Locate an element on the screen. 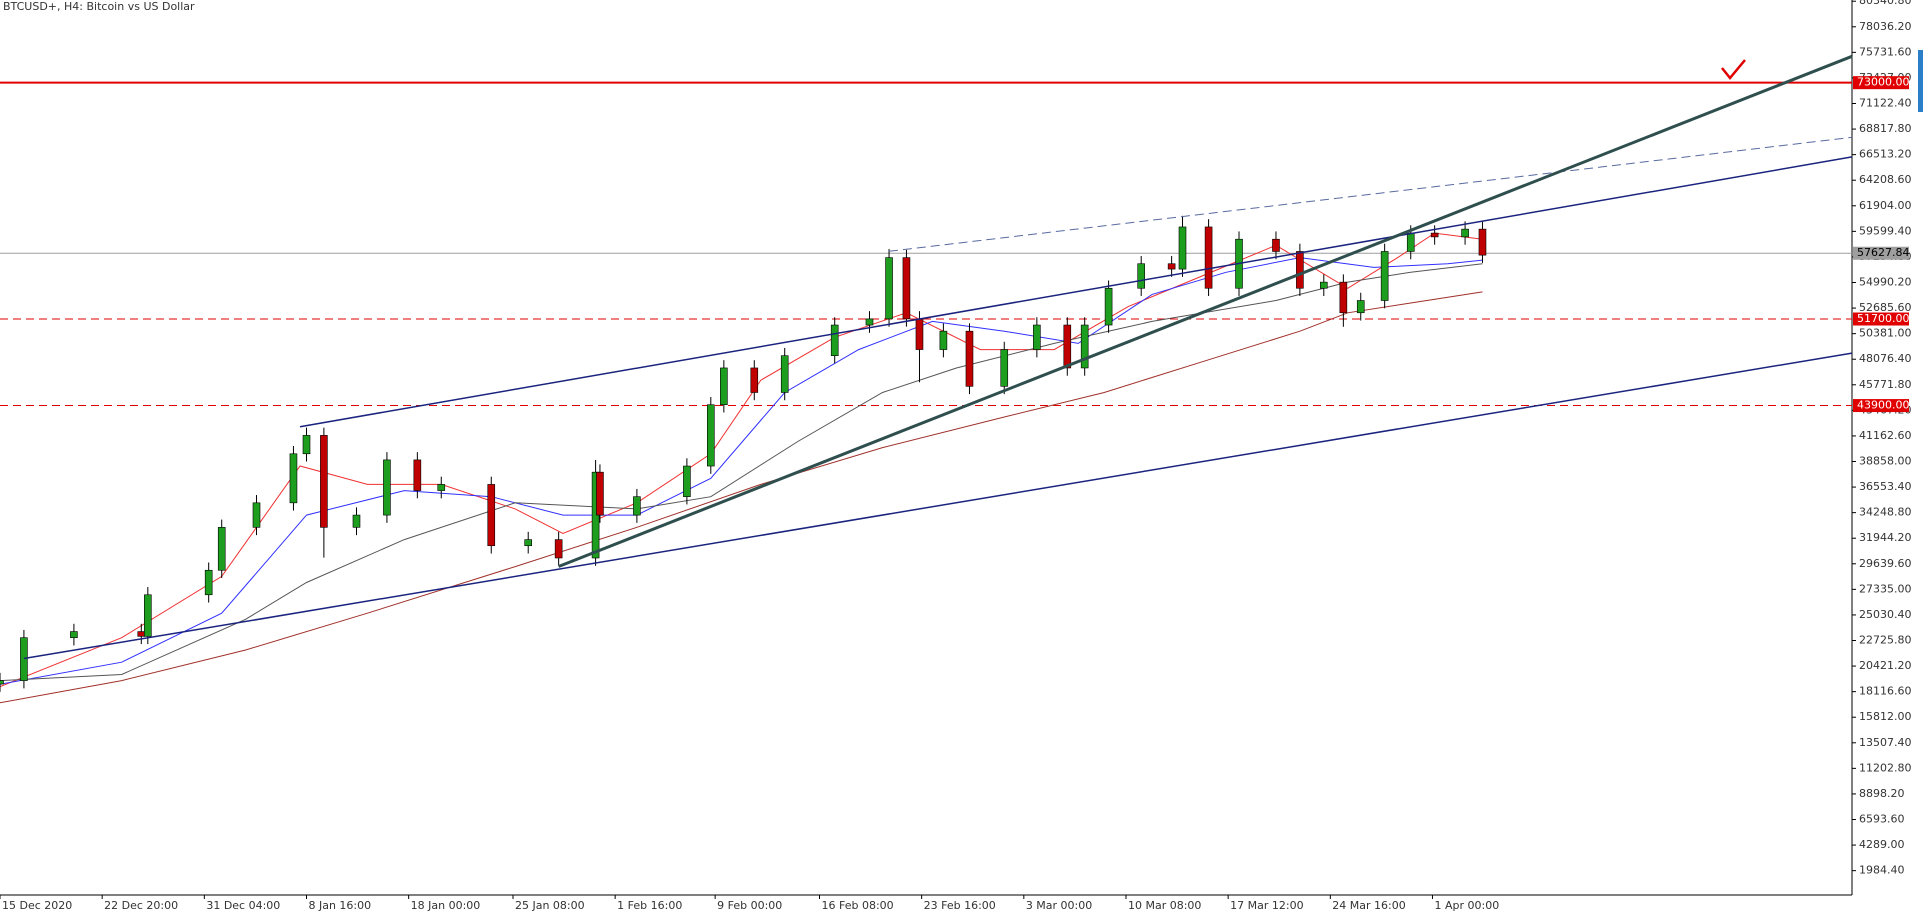  y-tick-label: 54990.20 is located at coordinates (1885, 282).